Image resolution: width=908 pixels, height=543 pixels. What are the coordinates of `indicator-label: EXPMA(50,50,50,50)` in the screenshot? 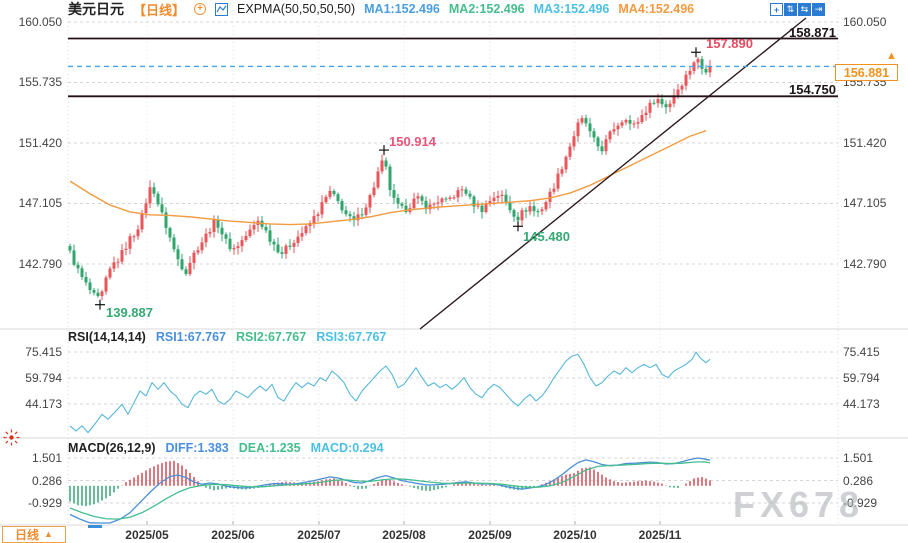 It's located at (296, 9).